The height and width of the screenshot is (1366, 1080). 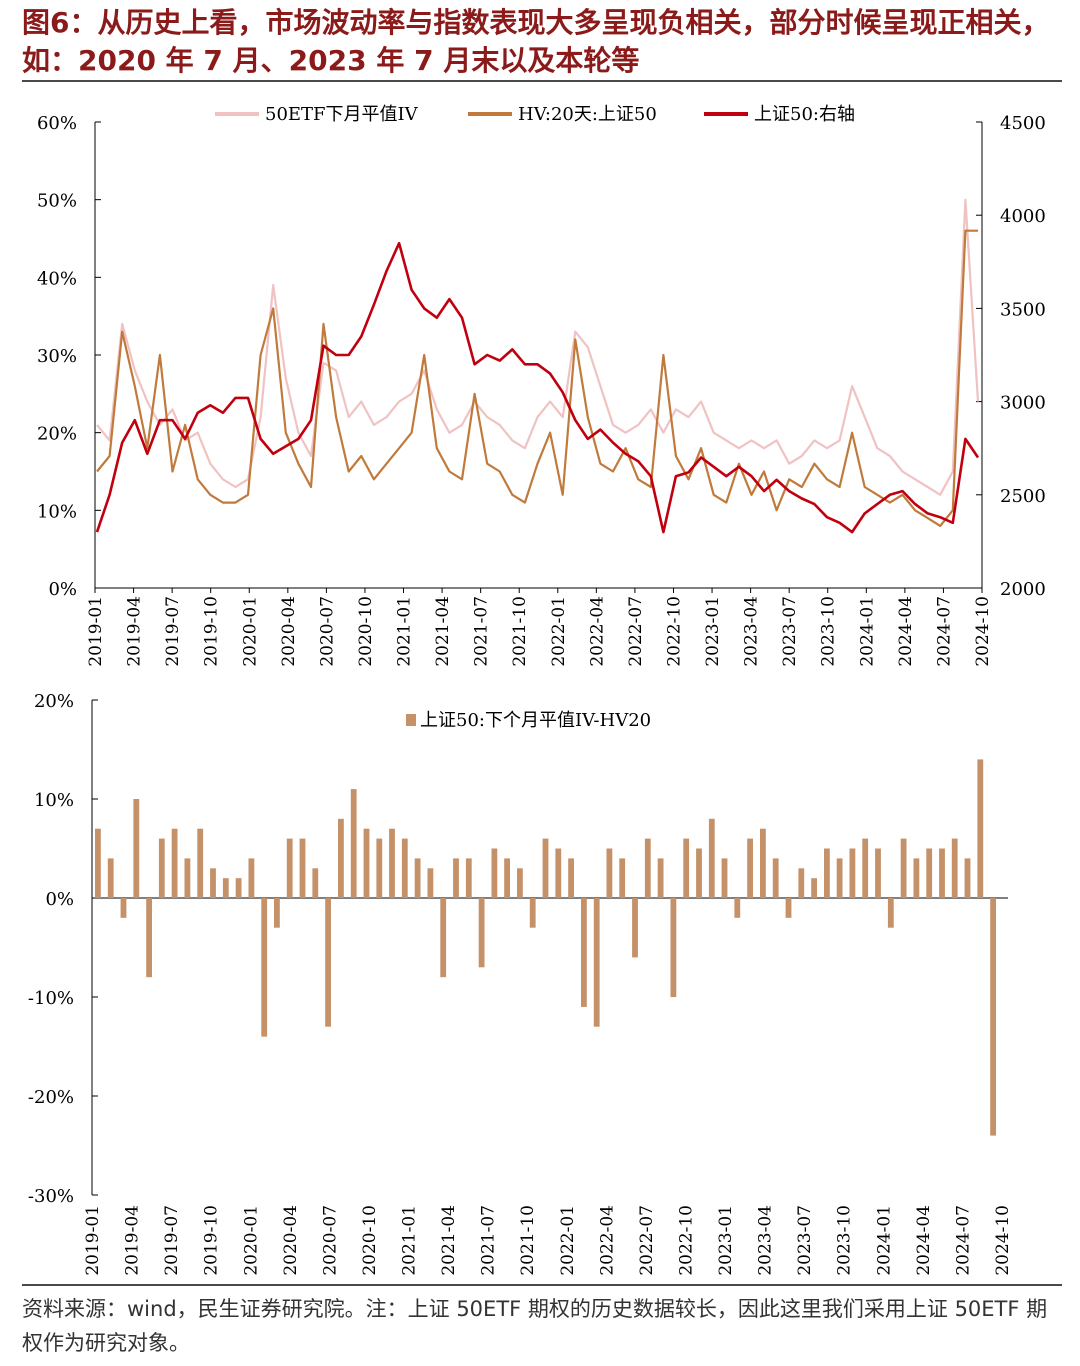 I want to click on x-tick-label: 2022-07, so click(x=636, y=631).